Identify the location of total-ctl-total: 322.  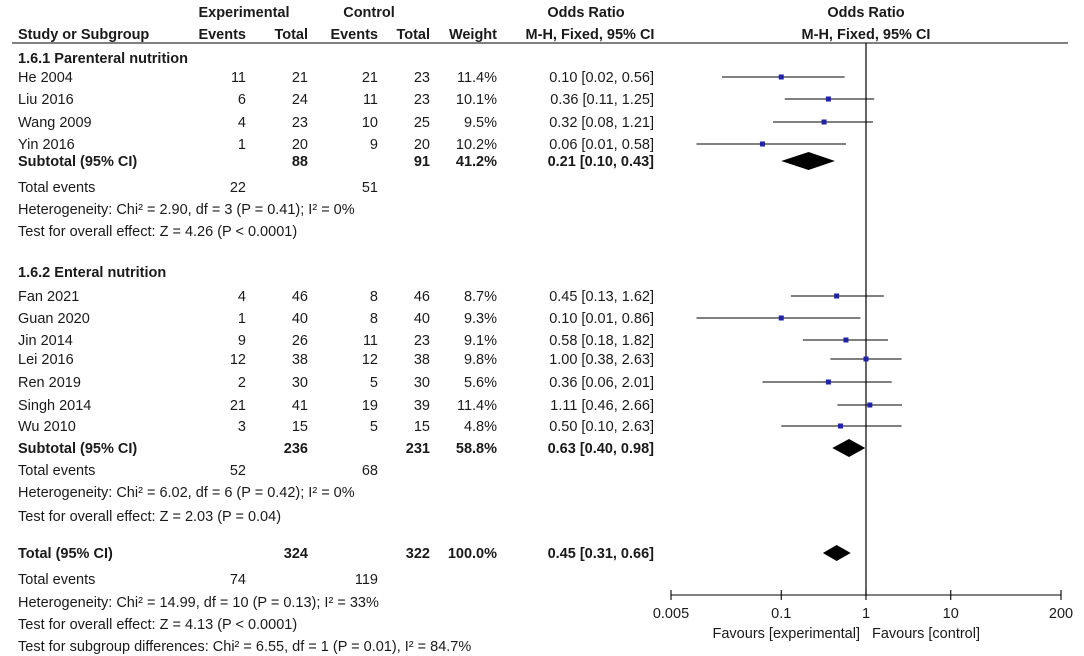
(418, 554).